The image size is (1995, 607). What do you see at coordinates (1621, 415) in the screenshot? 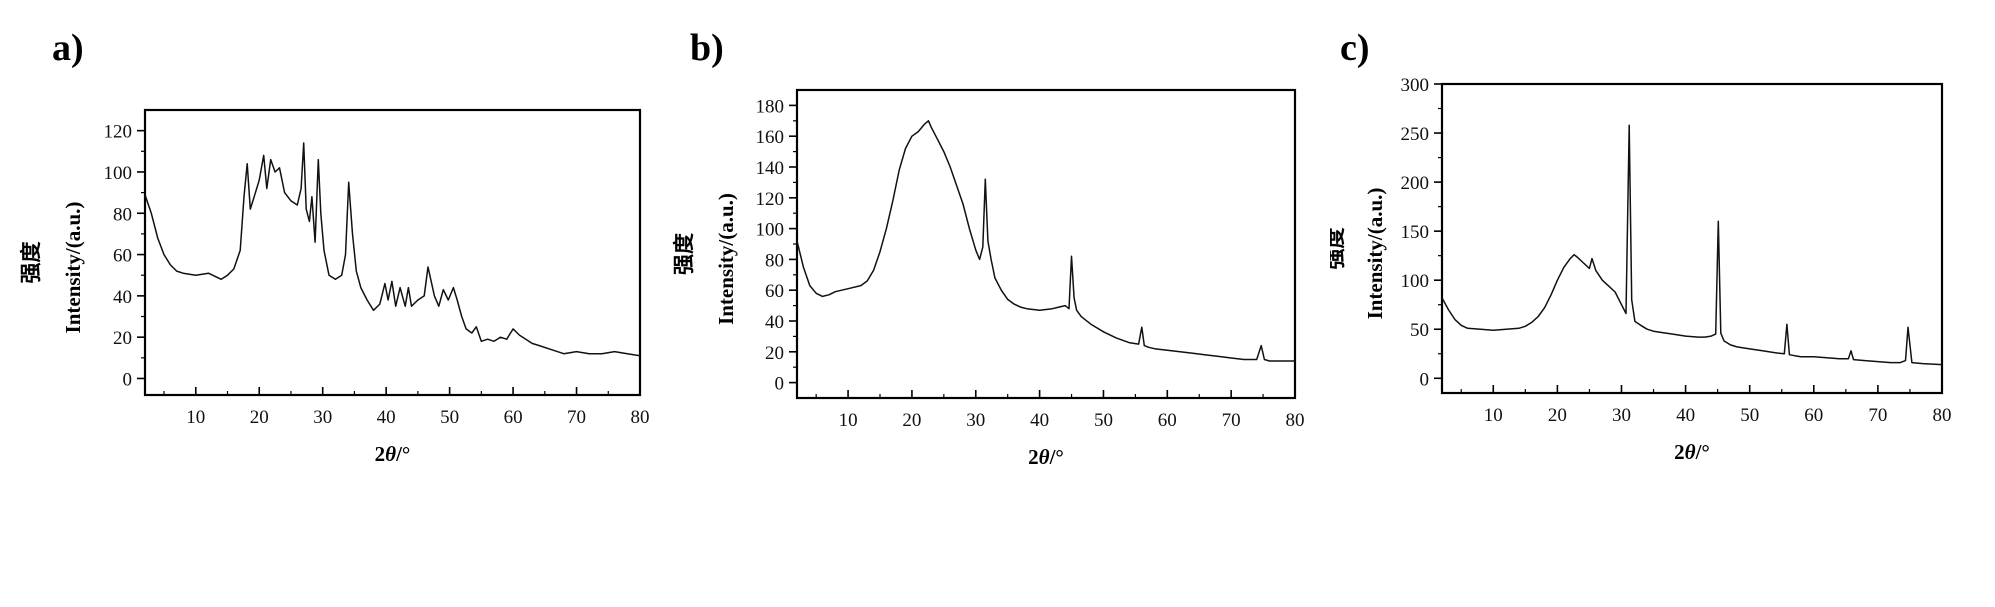
I see `x-tick-label-c: 30` at bounding box center [1621, 415].